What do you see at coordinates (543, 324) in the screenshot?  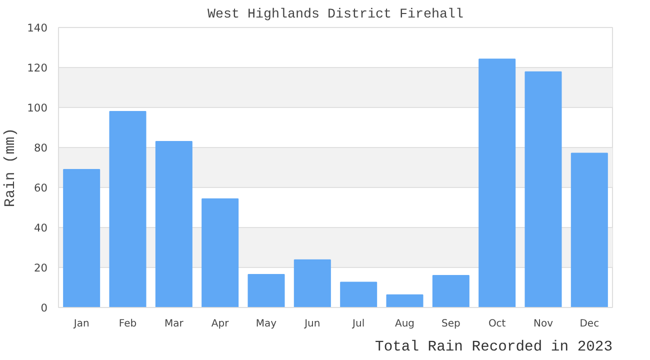 I see `x-tick-label: Nov` at bounding box center [543, 324].